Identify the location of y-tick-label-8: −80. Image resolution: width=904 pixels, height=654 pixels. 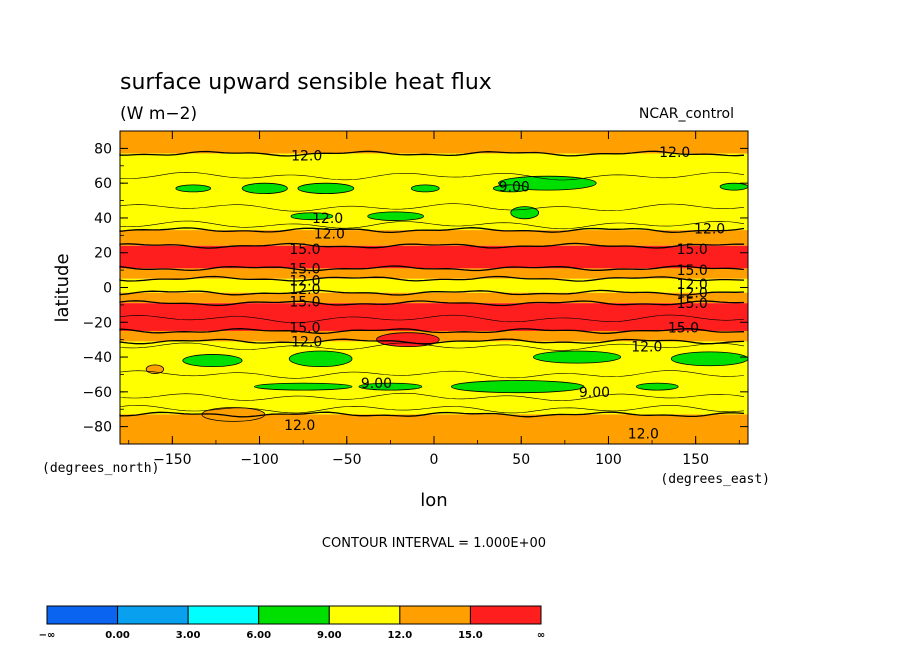
(97, 428).